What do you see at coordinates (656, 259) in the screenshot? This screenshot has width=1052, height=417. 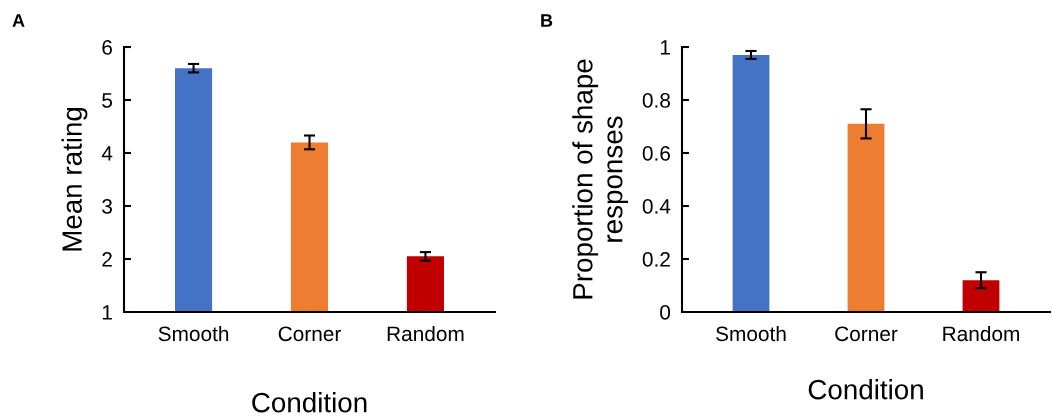 I see `y-tick-label: 0.2` at bounding box center [656, 259].